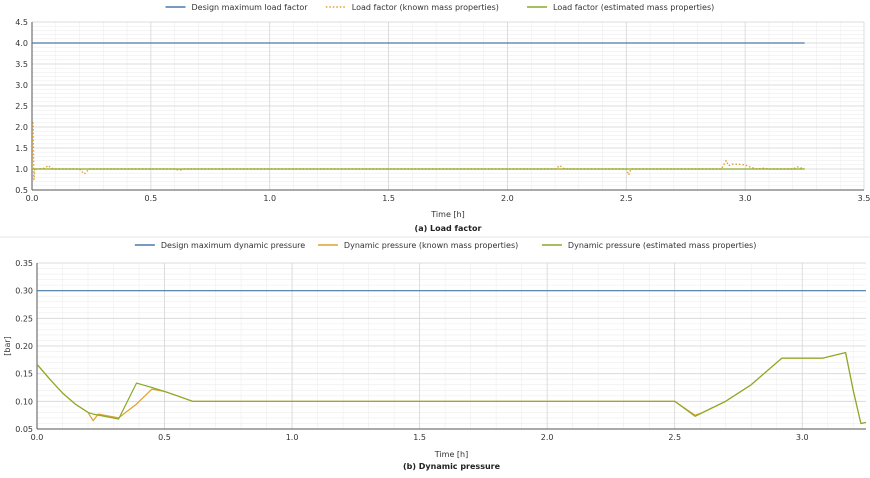 This screenshot has width=870, height=478. I want to click on legend-item: Design maximum load factor, so click(237, 7).